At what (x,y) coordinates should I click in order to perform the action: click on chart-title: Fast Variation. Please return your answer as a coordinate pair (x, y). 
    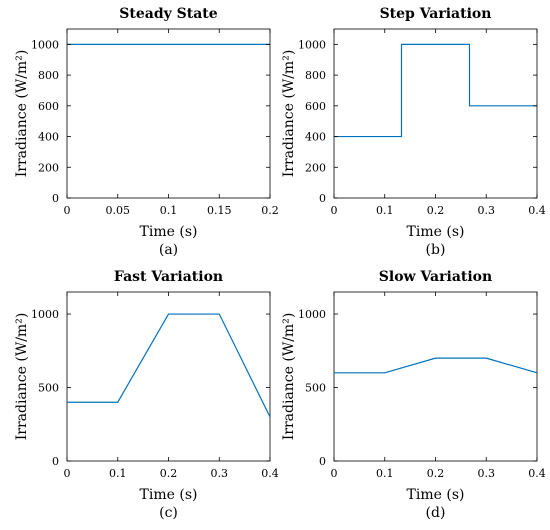
    Looking at the image, I should click on (168, 277).